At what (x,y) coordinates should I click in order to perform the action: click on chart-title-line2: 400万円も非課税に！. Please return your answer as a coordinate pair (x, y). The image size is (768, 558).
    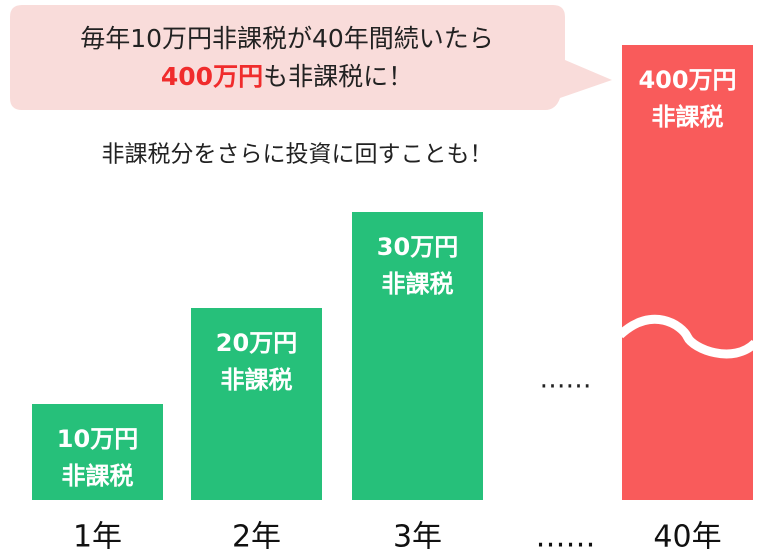
    Looking at the image, I should click on (287, 76).